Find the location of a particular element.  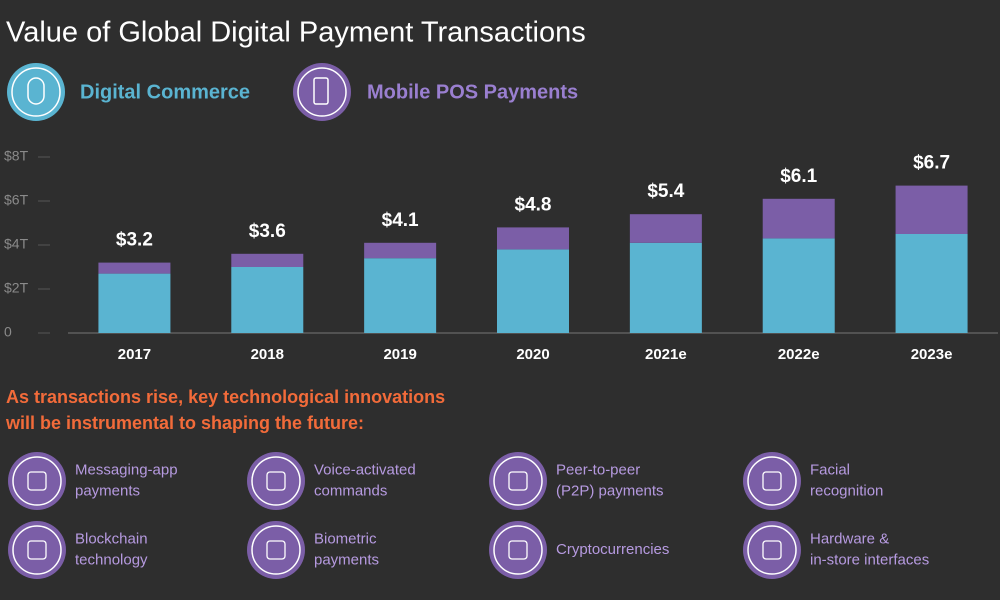

innovation-label: Messaging-app is located at coordinates (126, 469).